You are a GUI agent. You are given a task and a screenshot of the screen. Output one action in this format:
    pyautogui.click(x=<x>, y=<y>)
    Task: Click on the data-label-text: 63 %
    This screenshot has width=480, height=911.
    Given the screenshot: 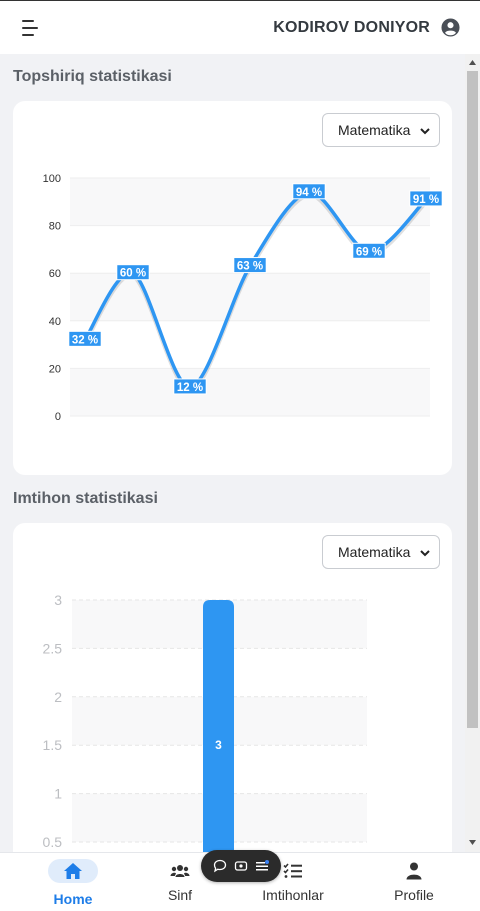 What is the action you would take?
    pyautogui.click(x=250, y=267)
    